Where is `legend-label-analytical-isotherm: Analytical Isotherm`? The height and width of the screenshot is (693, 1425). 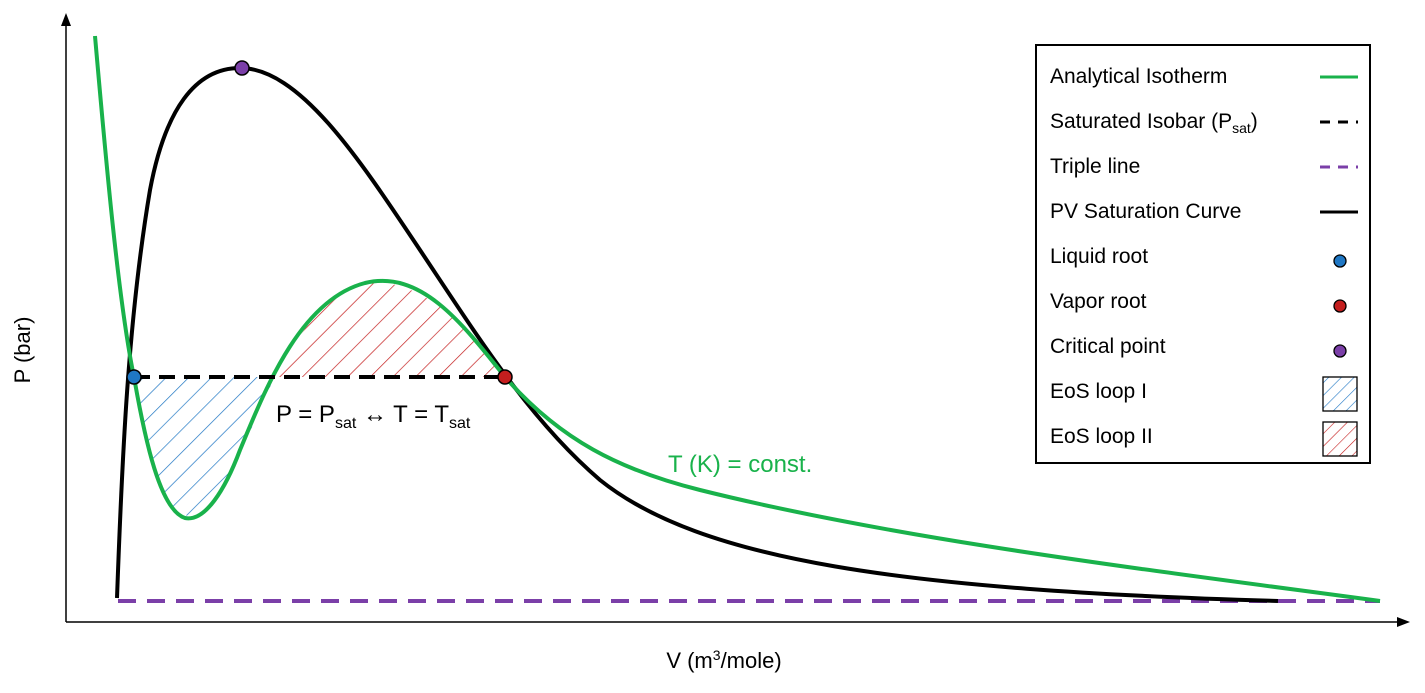 legend-label-analytical-isotherm: Analytical Isotherm is located at coordinates (1138, 76).